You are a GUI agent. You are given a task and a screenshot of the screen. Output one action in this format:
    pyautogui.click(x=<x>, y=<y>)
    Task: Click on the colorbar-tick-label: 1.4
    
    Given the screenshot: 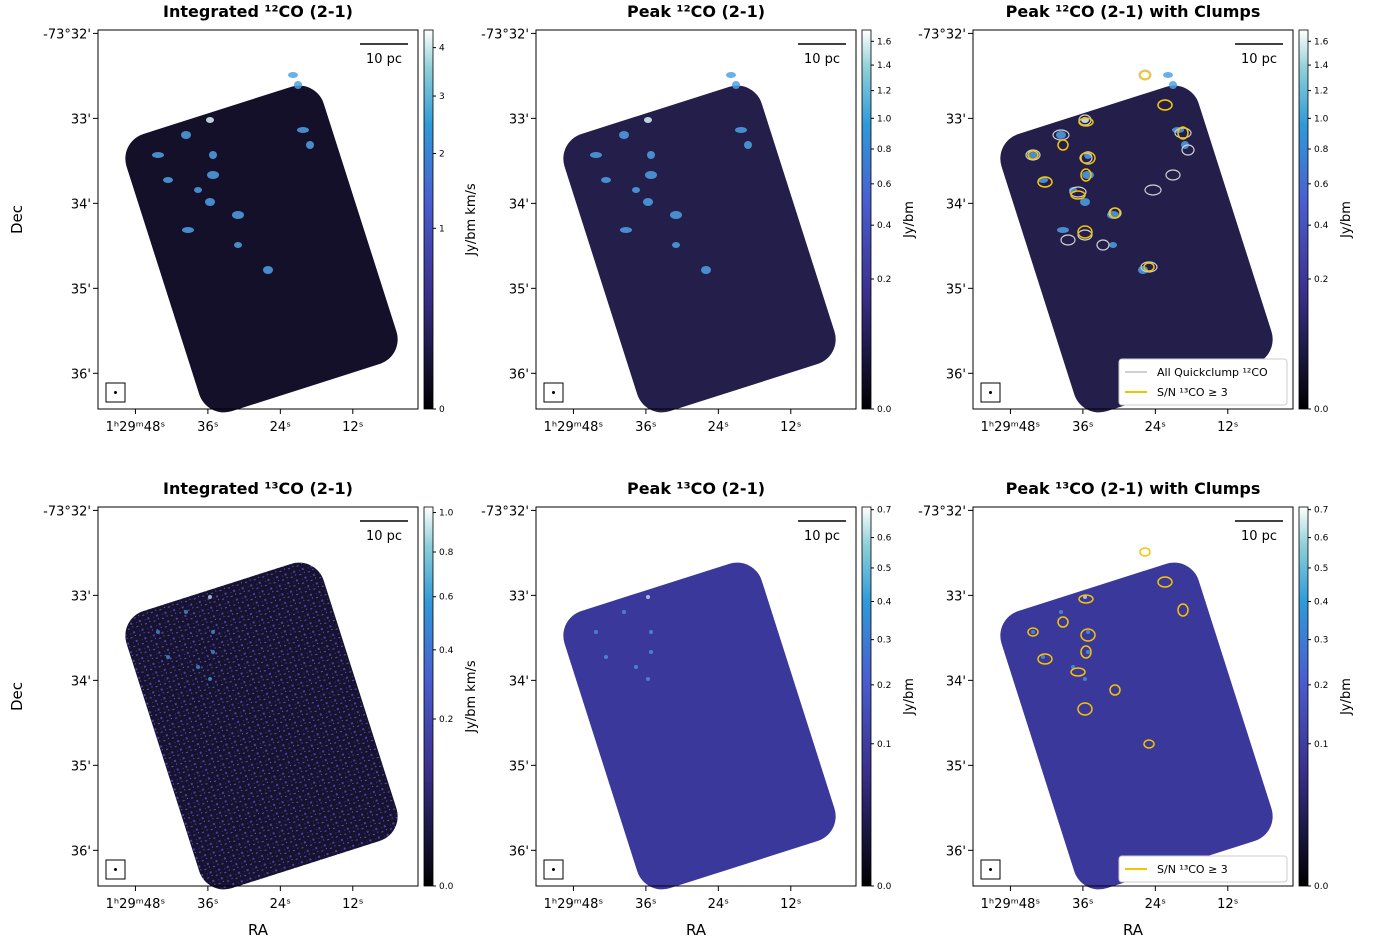 What is the action you would take?
    pyautogui.click(x=1321, y=66)
    